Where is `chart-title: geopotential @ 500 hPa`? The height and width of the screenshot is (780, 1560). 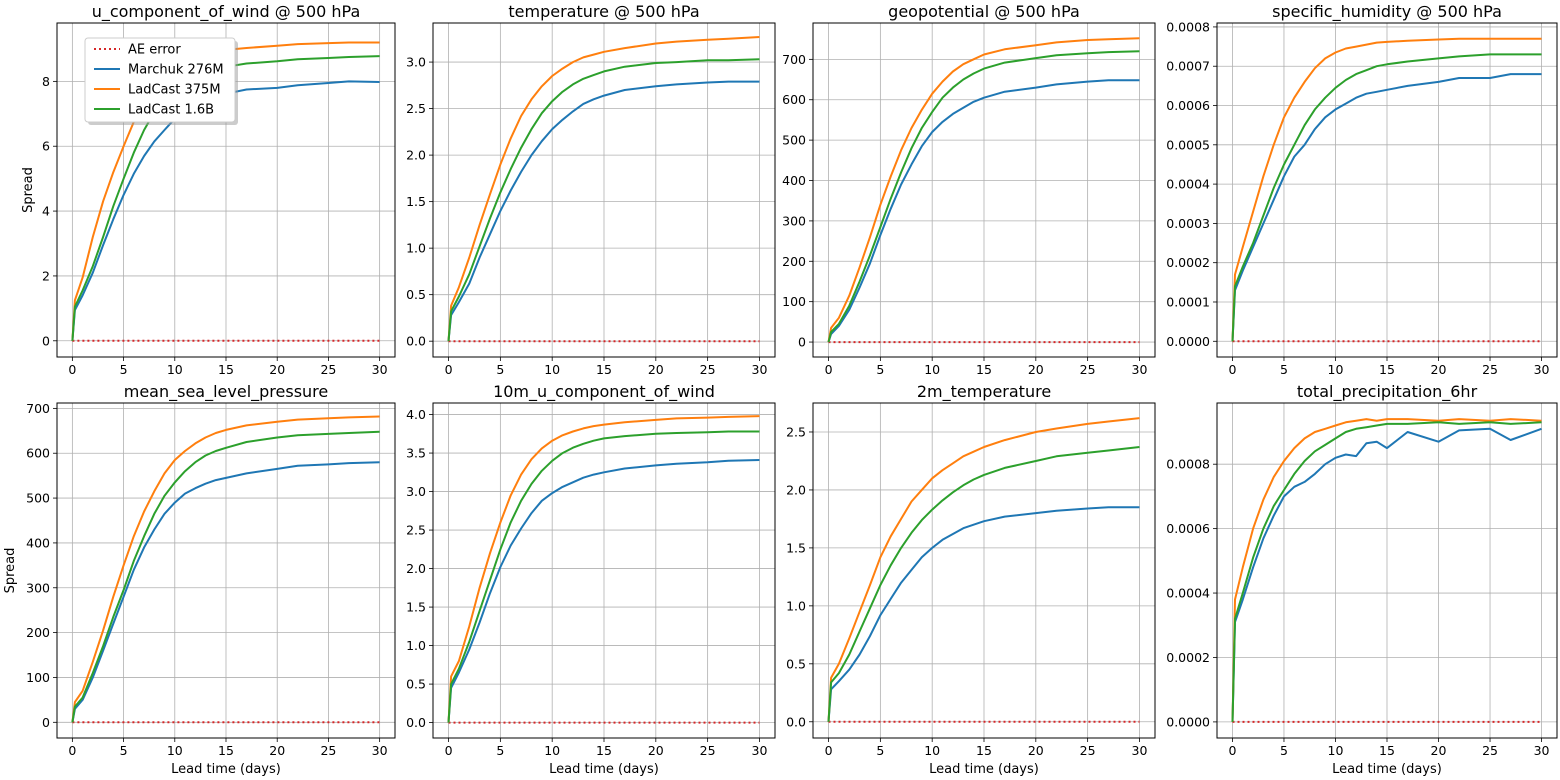
chart-title: geopotential @ 500 hPa is located at coordinates (984, 11).